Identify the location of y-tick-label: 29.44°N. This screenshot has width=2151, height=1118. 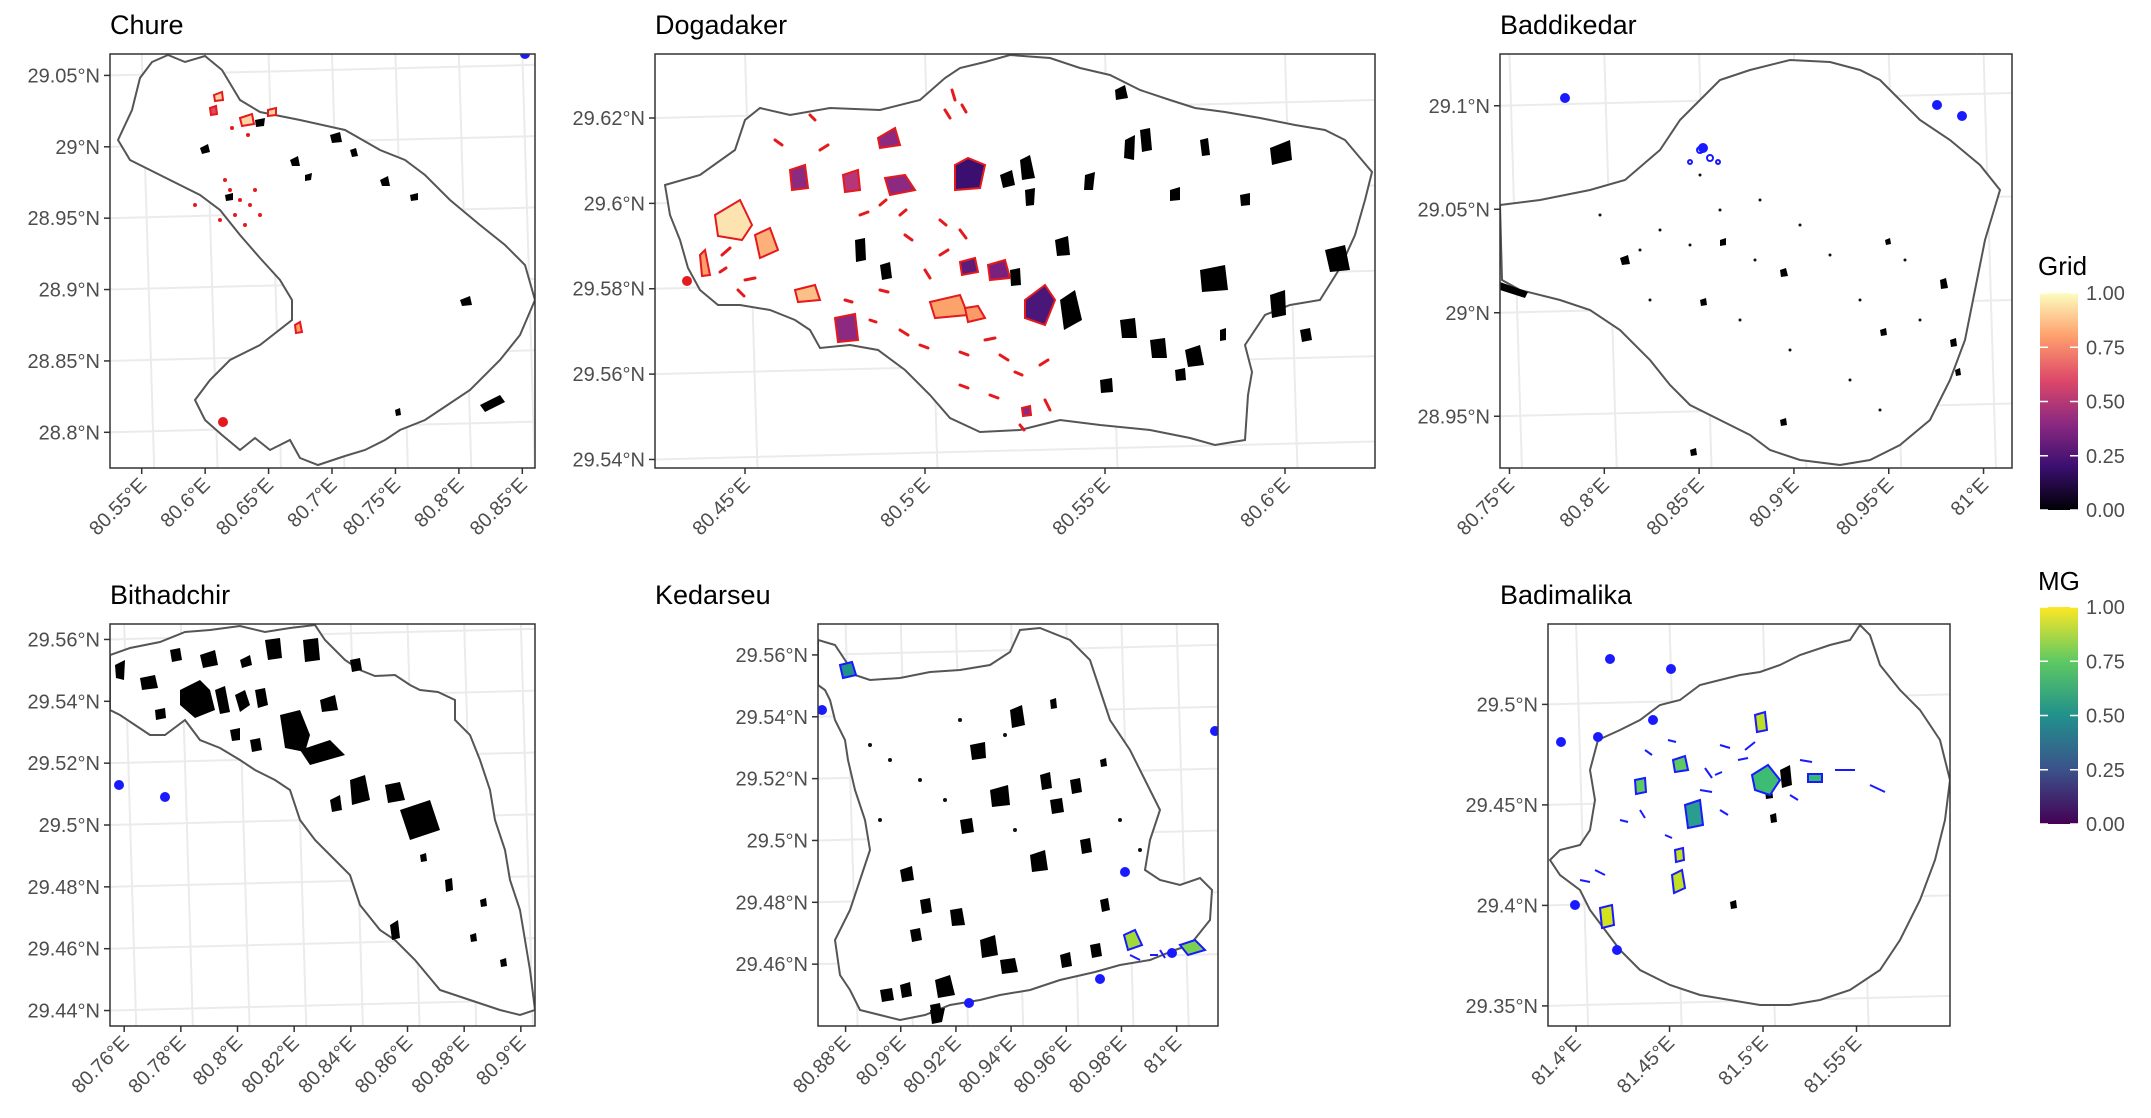
(64, 1012).